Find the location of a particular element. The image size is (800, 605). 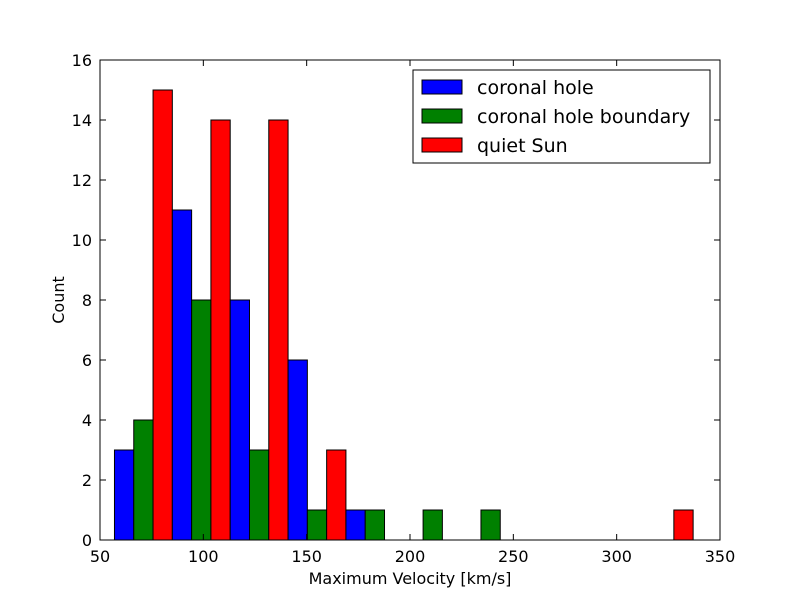

y-tick-label-4: 4 is located at coordinates (87, 420).